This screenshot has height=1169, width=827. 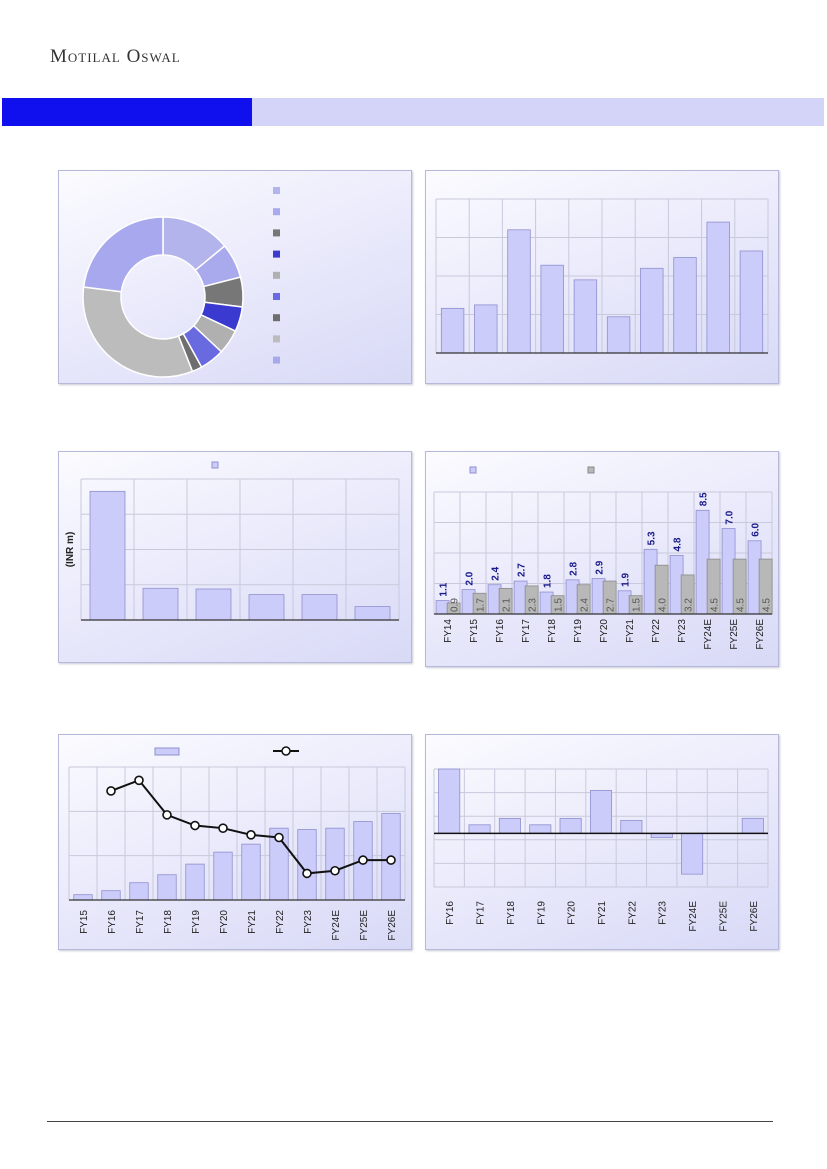 What do you see at coordinates (496, 573) in the screenshot?
I see `data-label-series-1: 2.4` at bounding box center [496, 573].